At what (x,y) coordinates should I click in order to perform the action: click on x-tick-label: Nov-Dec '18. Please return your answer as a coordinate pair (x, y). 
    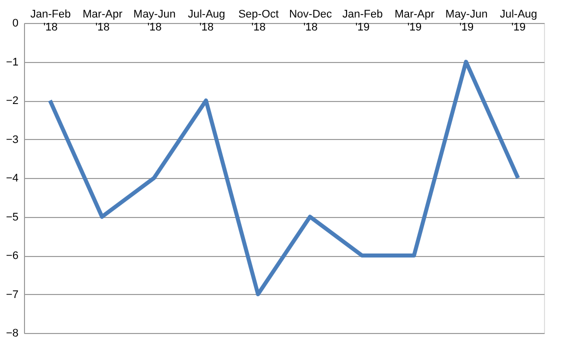
    Looking at the image, I should click on (310, 21).